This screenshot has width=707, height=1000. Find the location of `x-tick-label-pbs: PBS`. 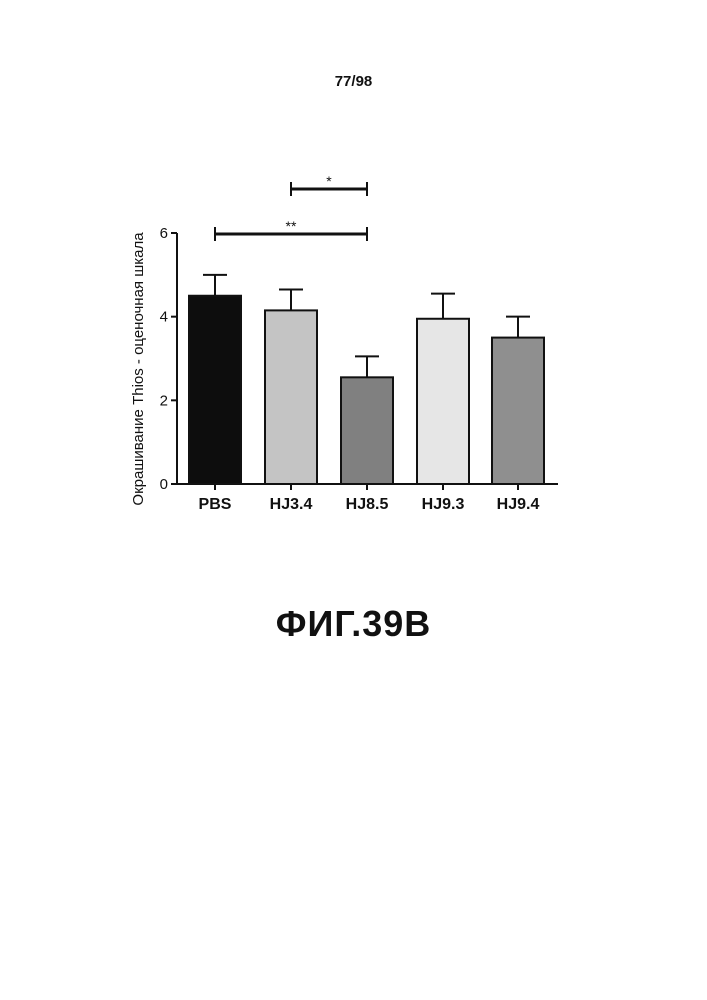

x-tick-label-pbs: PBS is located at coordinates (215, 504).